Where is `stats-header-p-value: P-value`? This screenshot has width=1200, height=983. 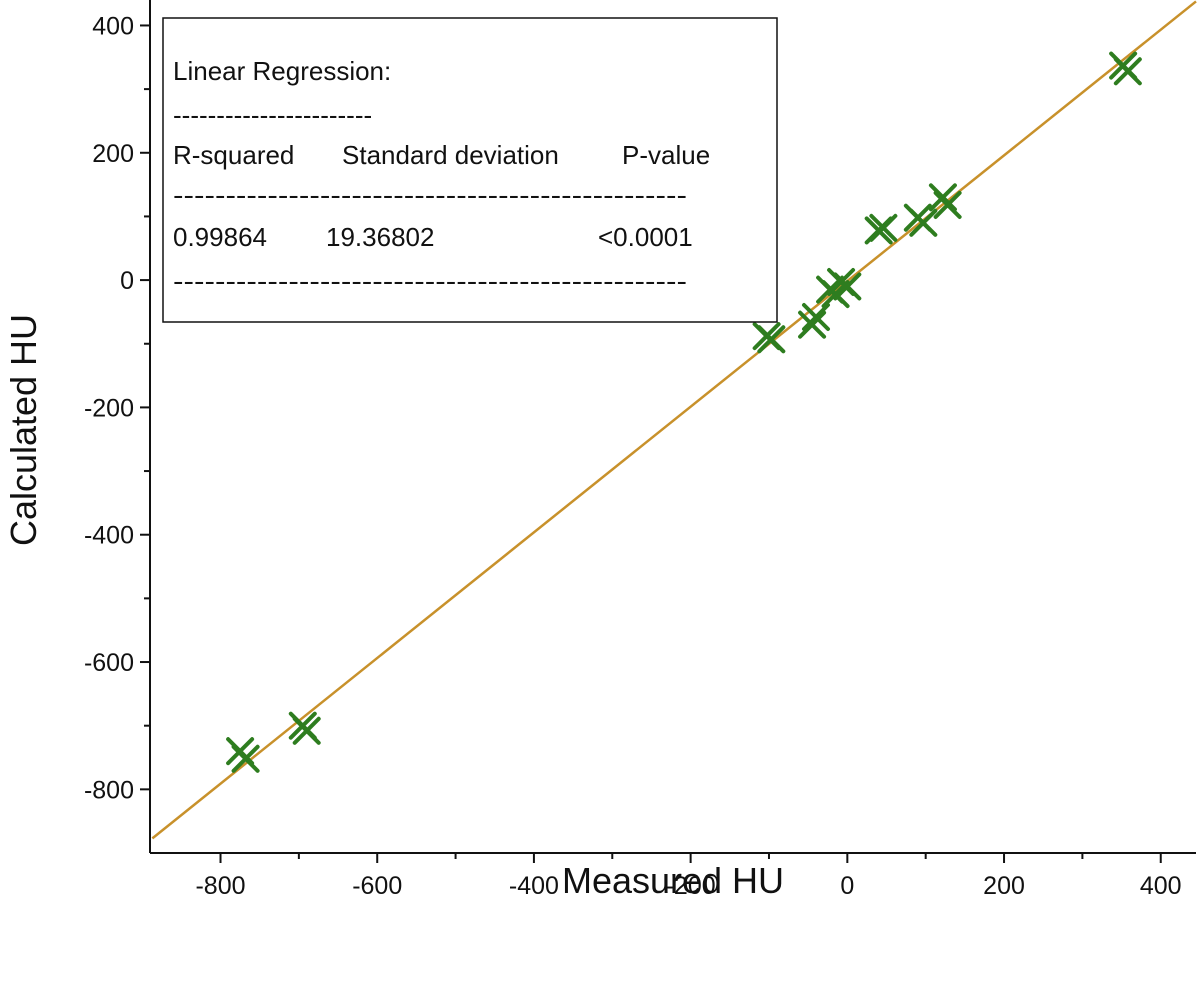
stats-header-p-value: P-value is located at coordinates (666, 155).